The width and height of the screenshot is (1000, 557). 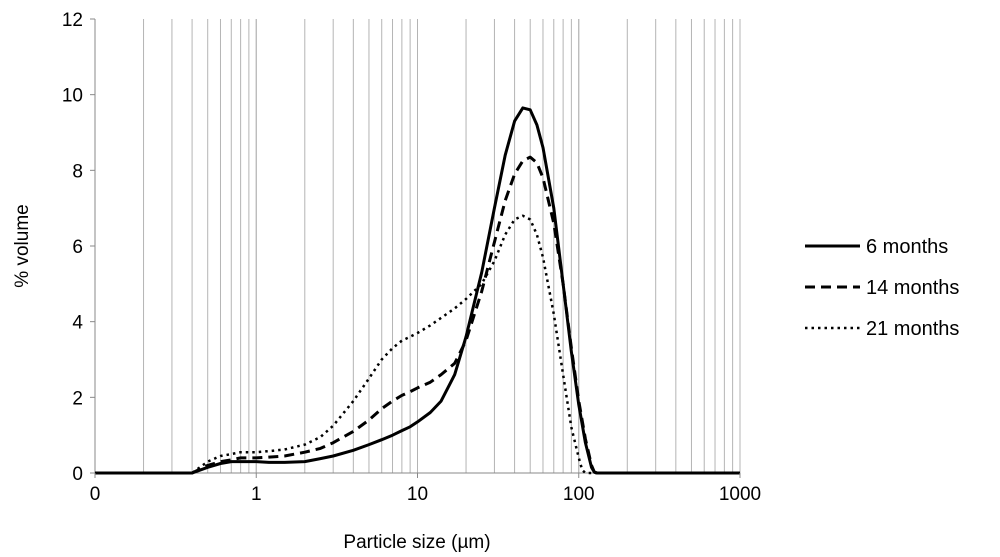 What do you see at coordinates (912, 288) in the screenshot?
I see `legend-label-2: 14 months` at bounding box center [912, 288].